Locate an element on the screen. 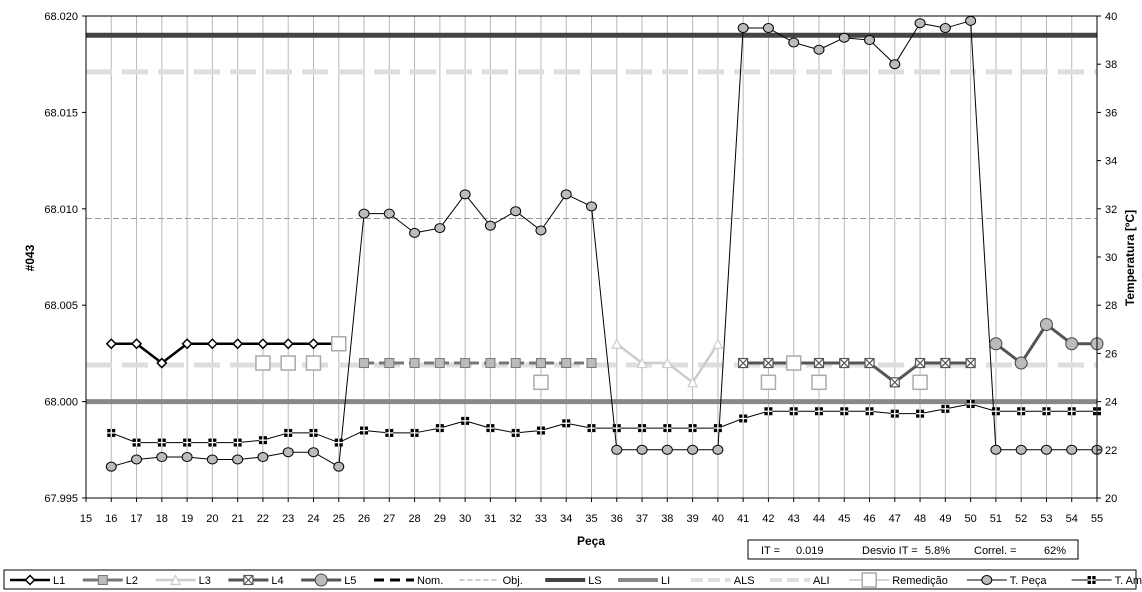 Image resolution: width=1142 pixels, height=592 pixels. legend-label: L4 is located at coordinates (277, 581).